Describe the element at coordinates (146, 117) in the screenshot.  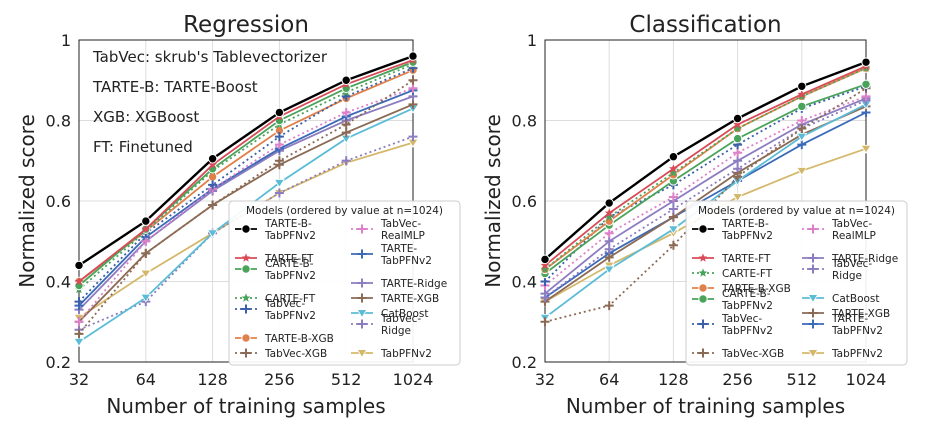
I see `annotation-text: XGB: XGBoost` at that location.